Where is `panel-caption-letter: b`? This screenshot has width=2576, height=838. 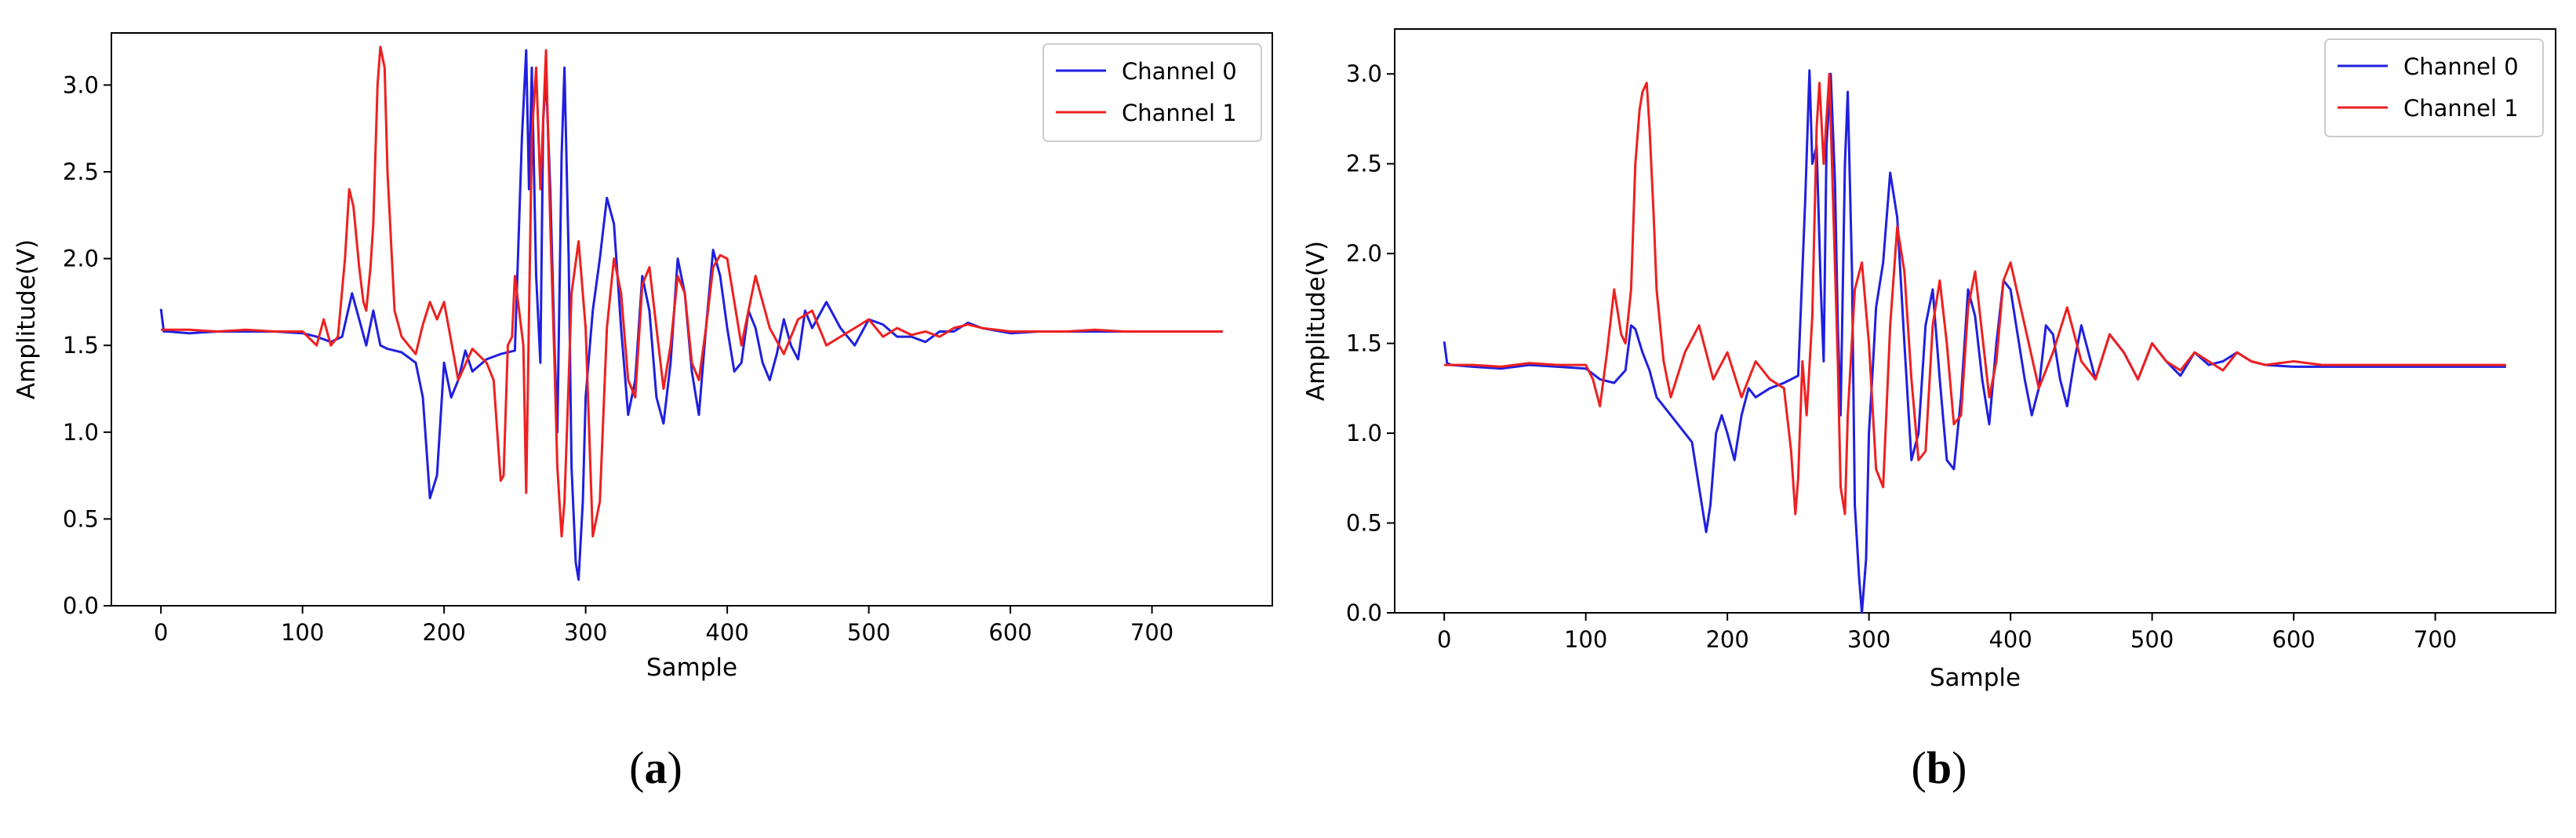 panel-caption-letter: b is located at coordinates (1939, 767).